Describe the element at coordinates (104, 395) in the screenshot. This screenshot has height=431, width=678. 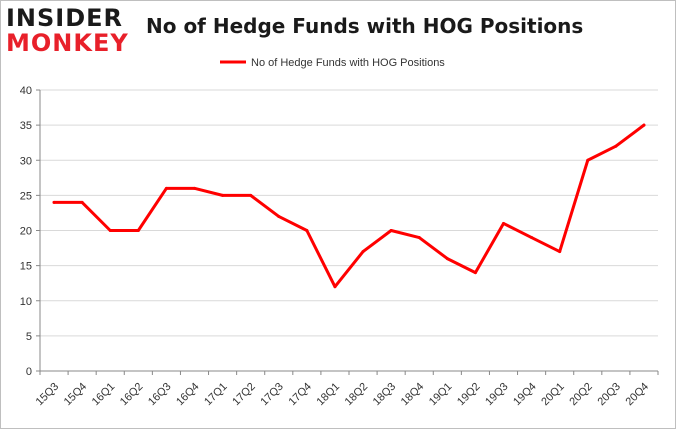
I see `x-tick-label: 16Q1` at that location.